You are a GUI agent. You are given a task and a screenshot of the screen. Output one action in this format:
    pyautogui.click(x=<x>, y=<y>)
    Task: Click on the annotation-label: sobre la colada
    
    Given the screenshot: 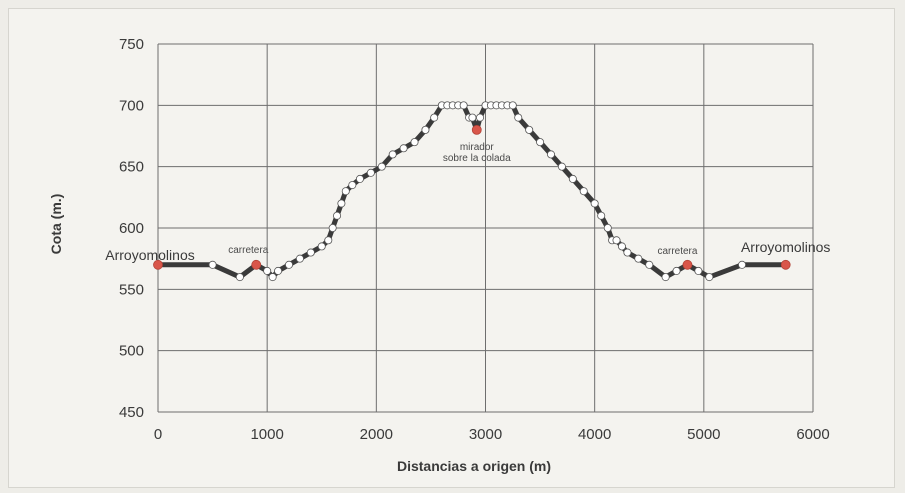 What is the action you would take?
    pyautogui.click(x=477, y=158)
    